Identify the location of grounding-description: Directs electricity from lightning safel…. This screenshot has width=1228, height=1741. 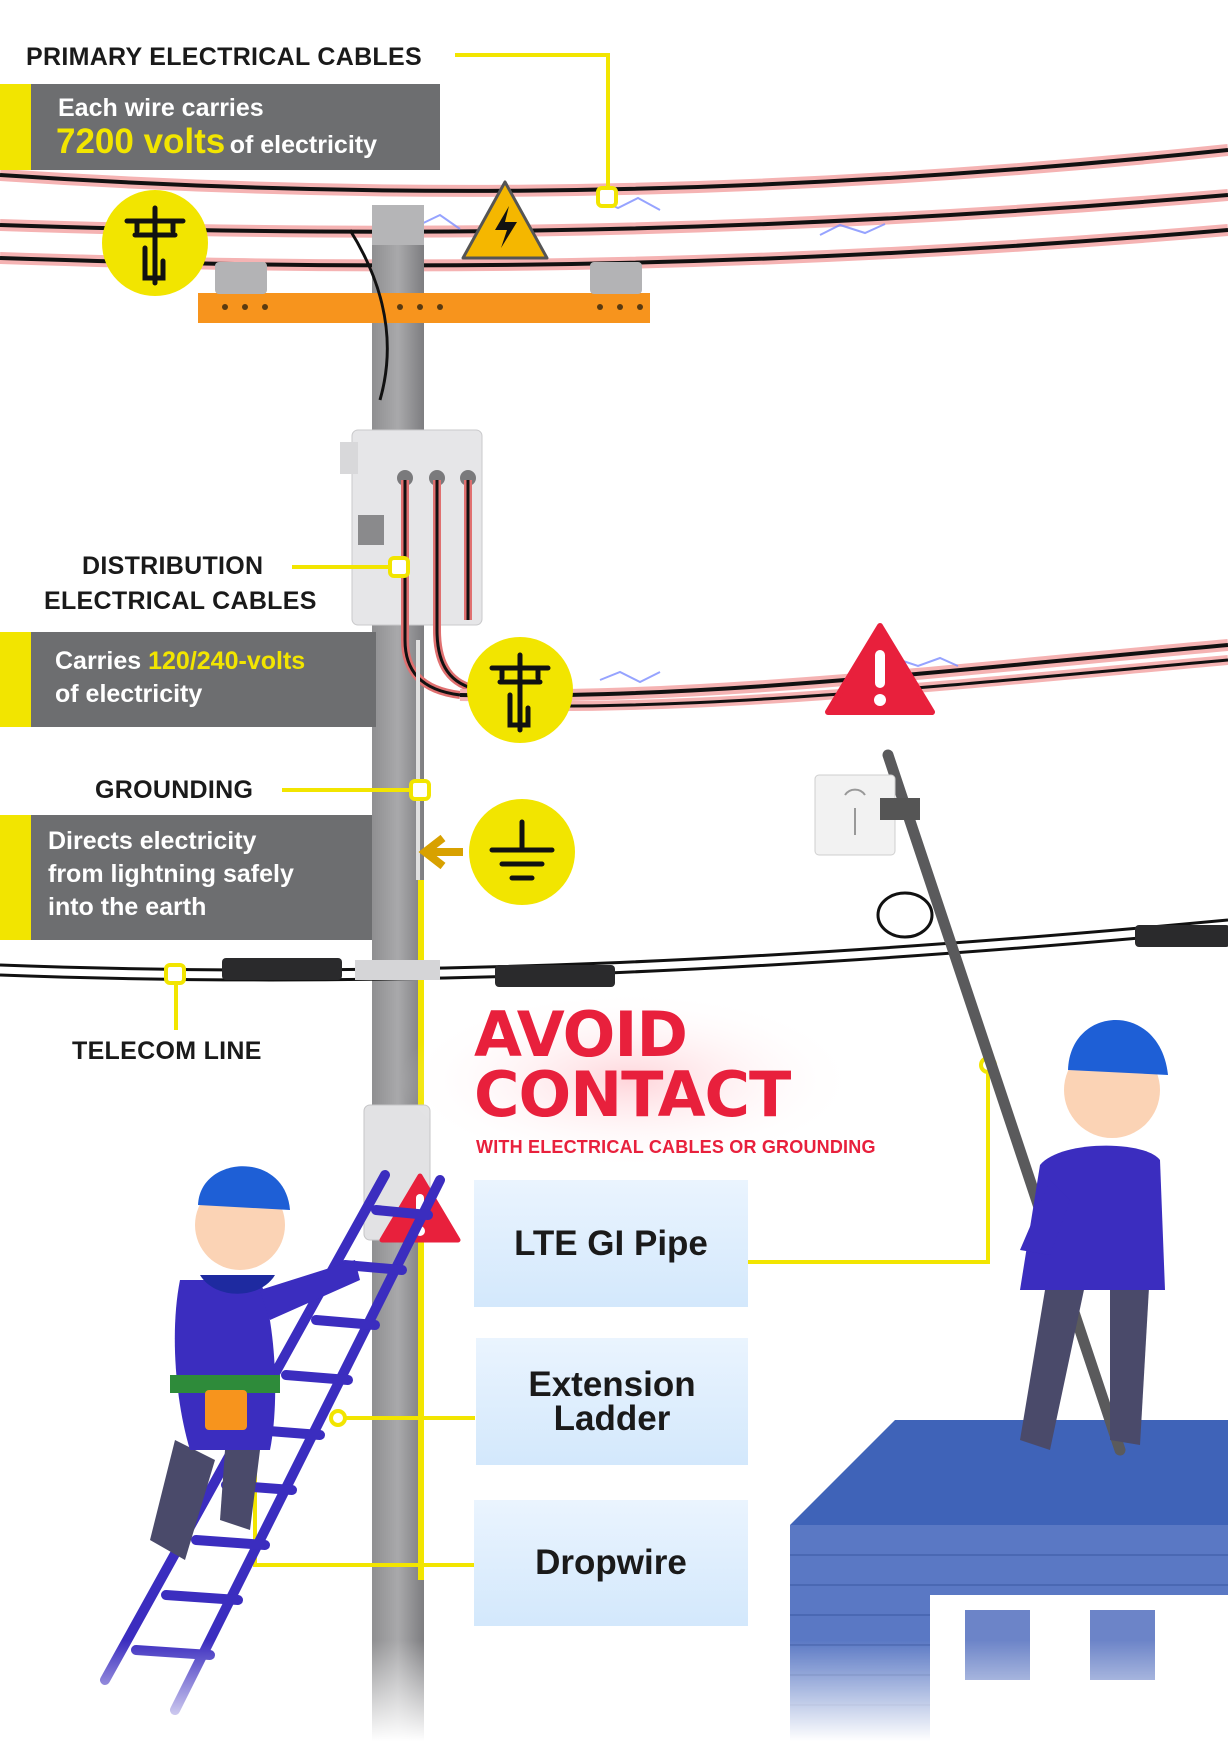
(186, 877).